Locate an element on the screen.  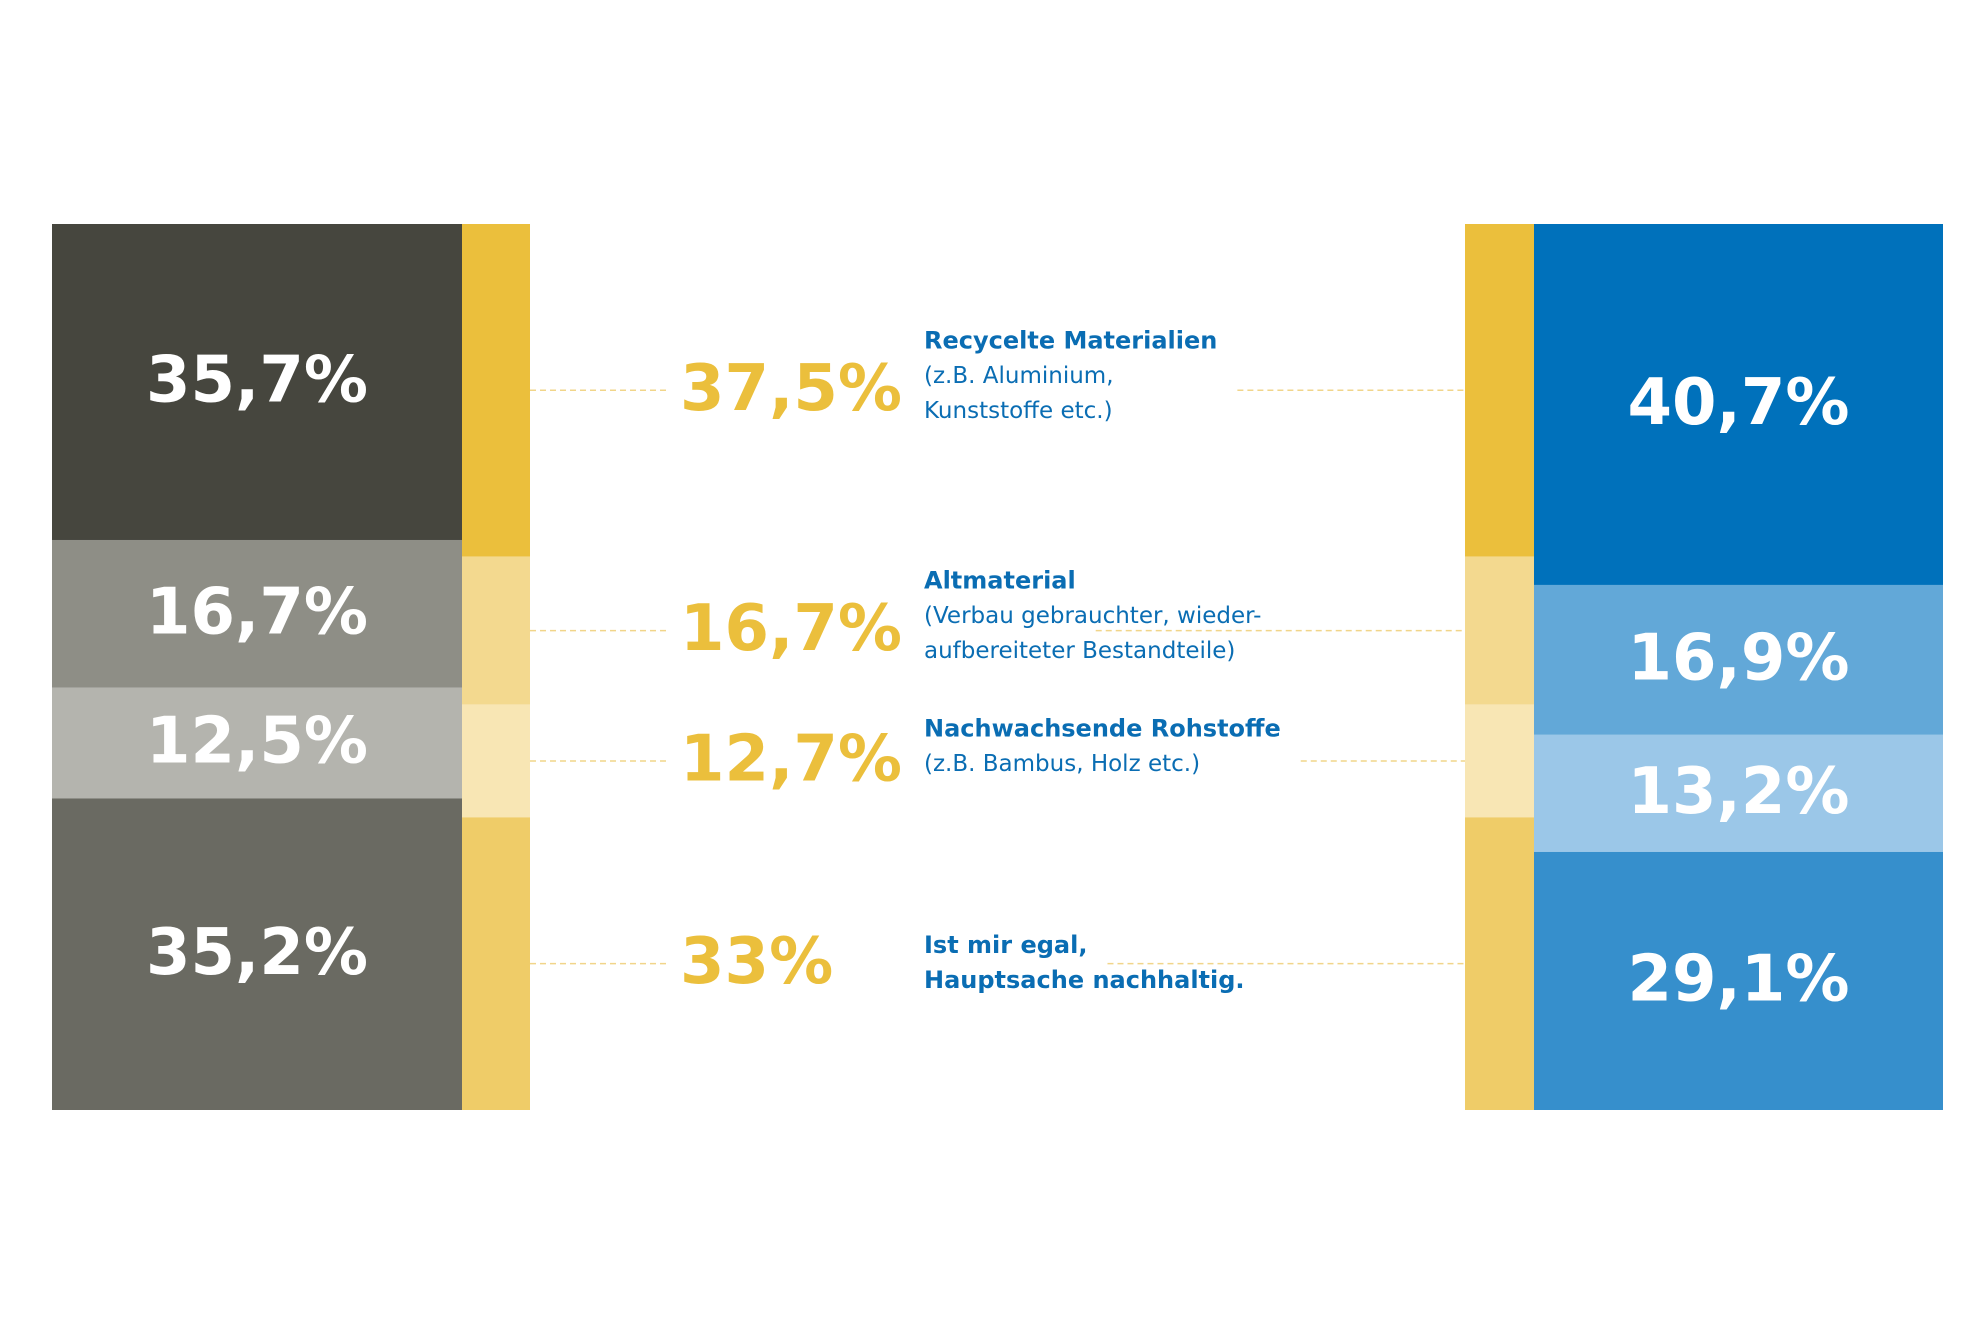
value-label: 35,7% is located at coordinates (257, 381).